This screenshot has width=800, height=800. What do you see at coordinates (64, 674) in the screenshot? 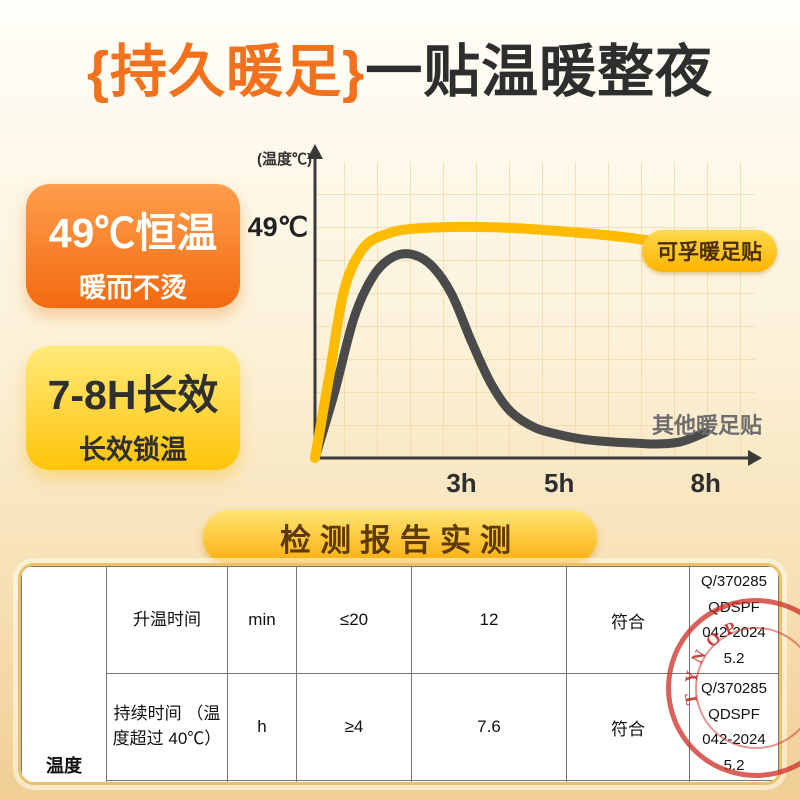
I see `table-category-cell: 温度特性` at bounding box center [64, 674].